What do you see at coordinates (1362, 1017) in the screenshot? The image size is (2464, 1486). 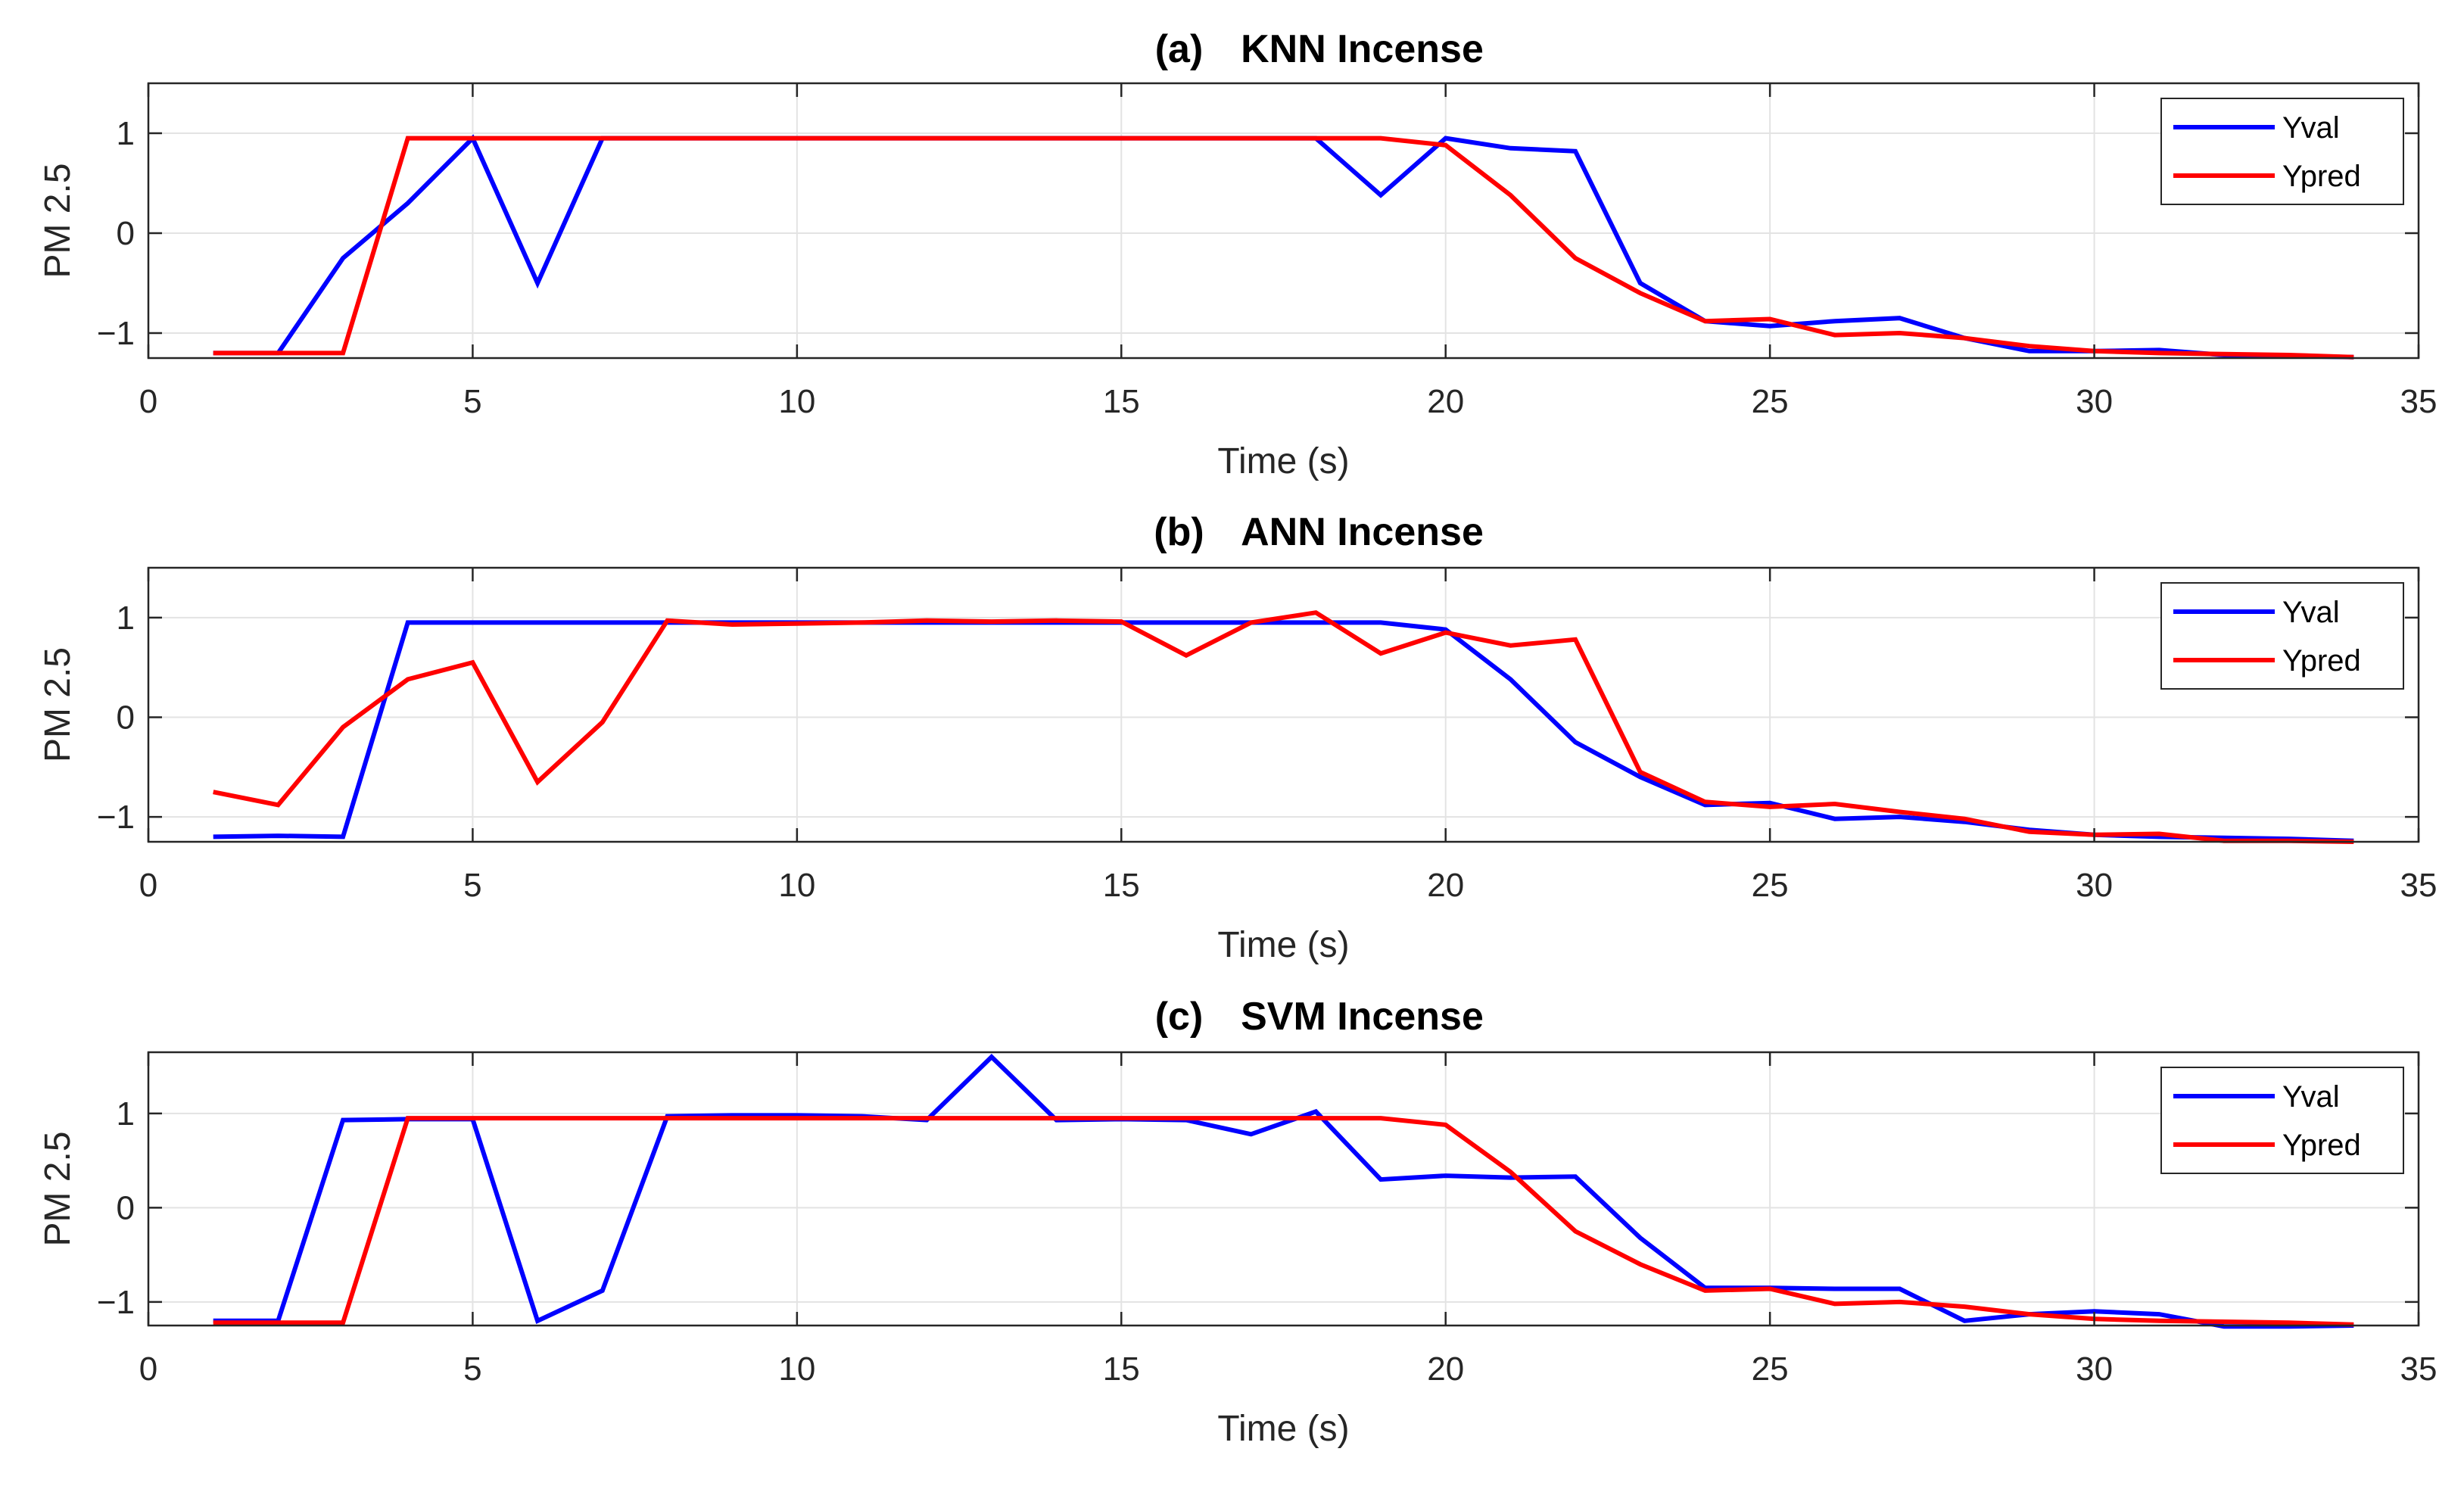 I see `panel-title: SVM Incense` at bounding box center [1362, 1017].